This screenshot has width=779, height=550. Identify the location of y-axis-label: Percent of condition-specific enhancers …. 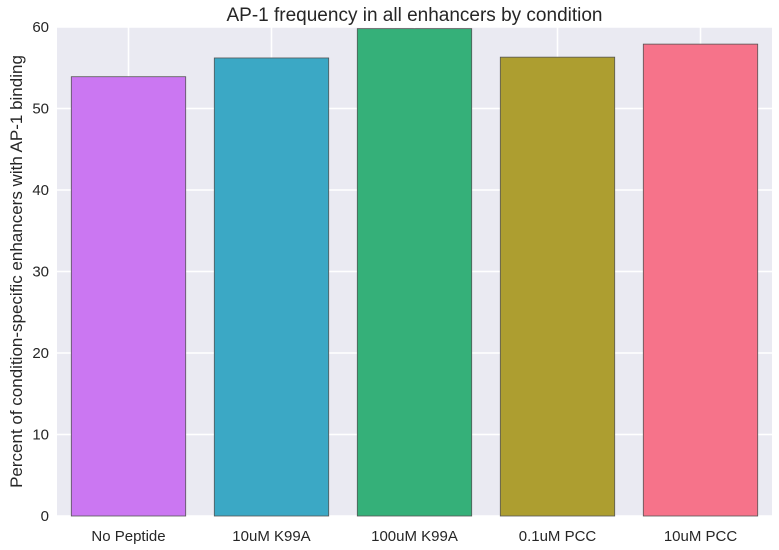
(16, 271).